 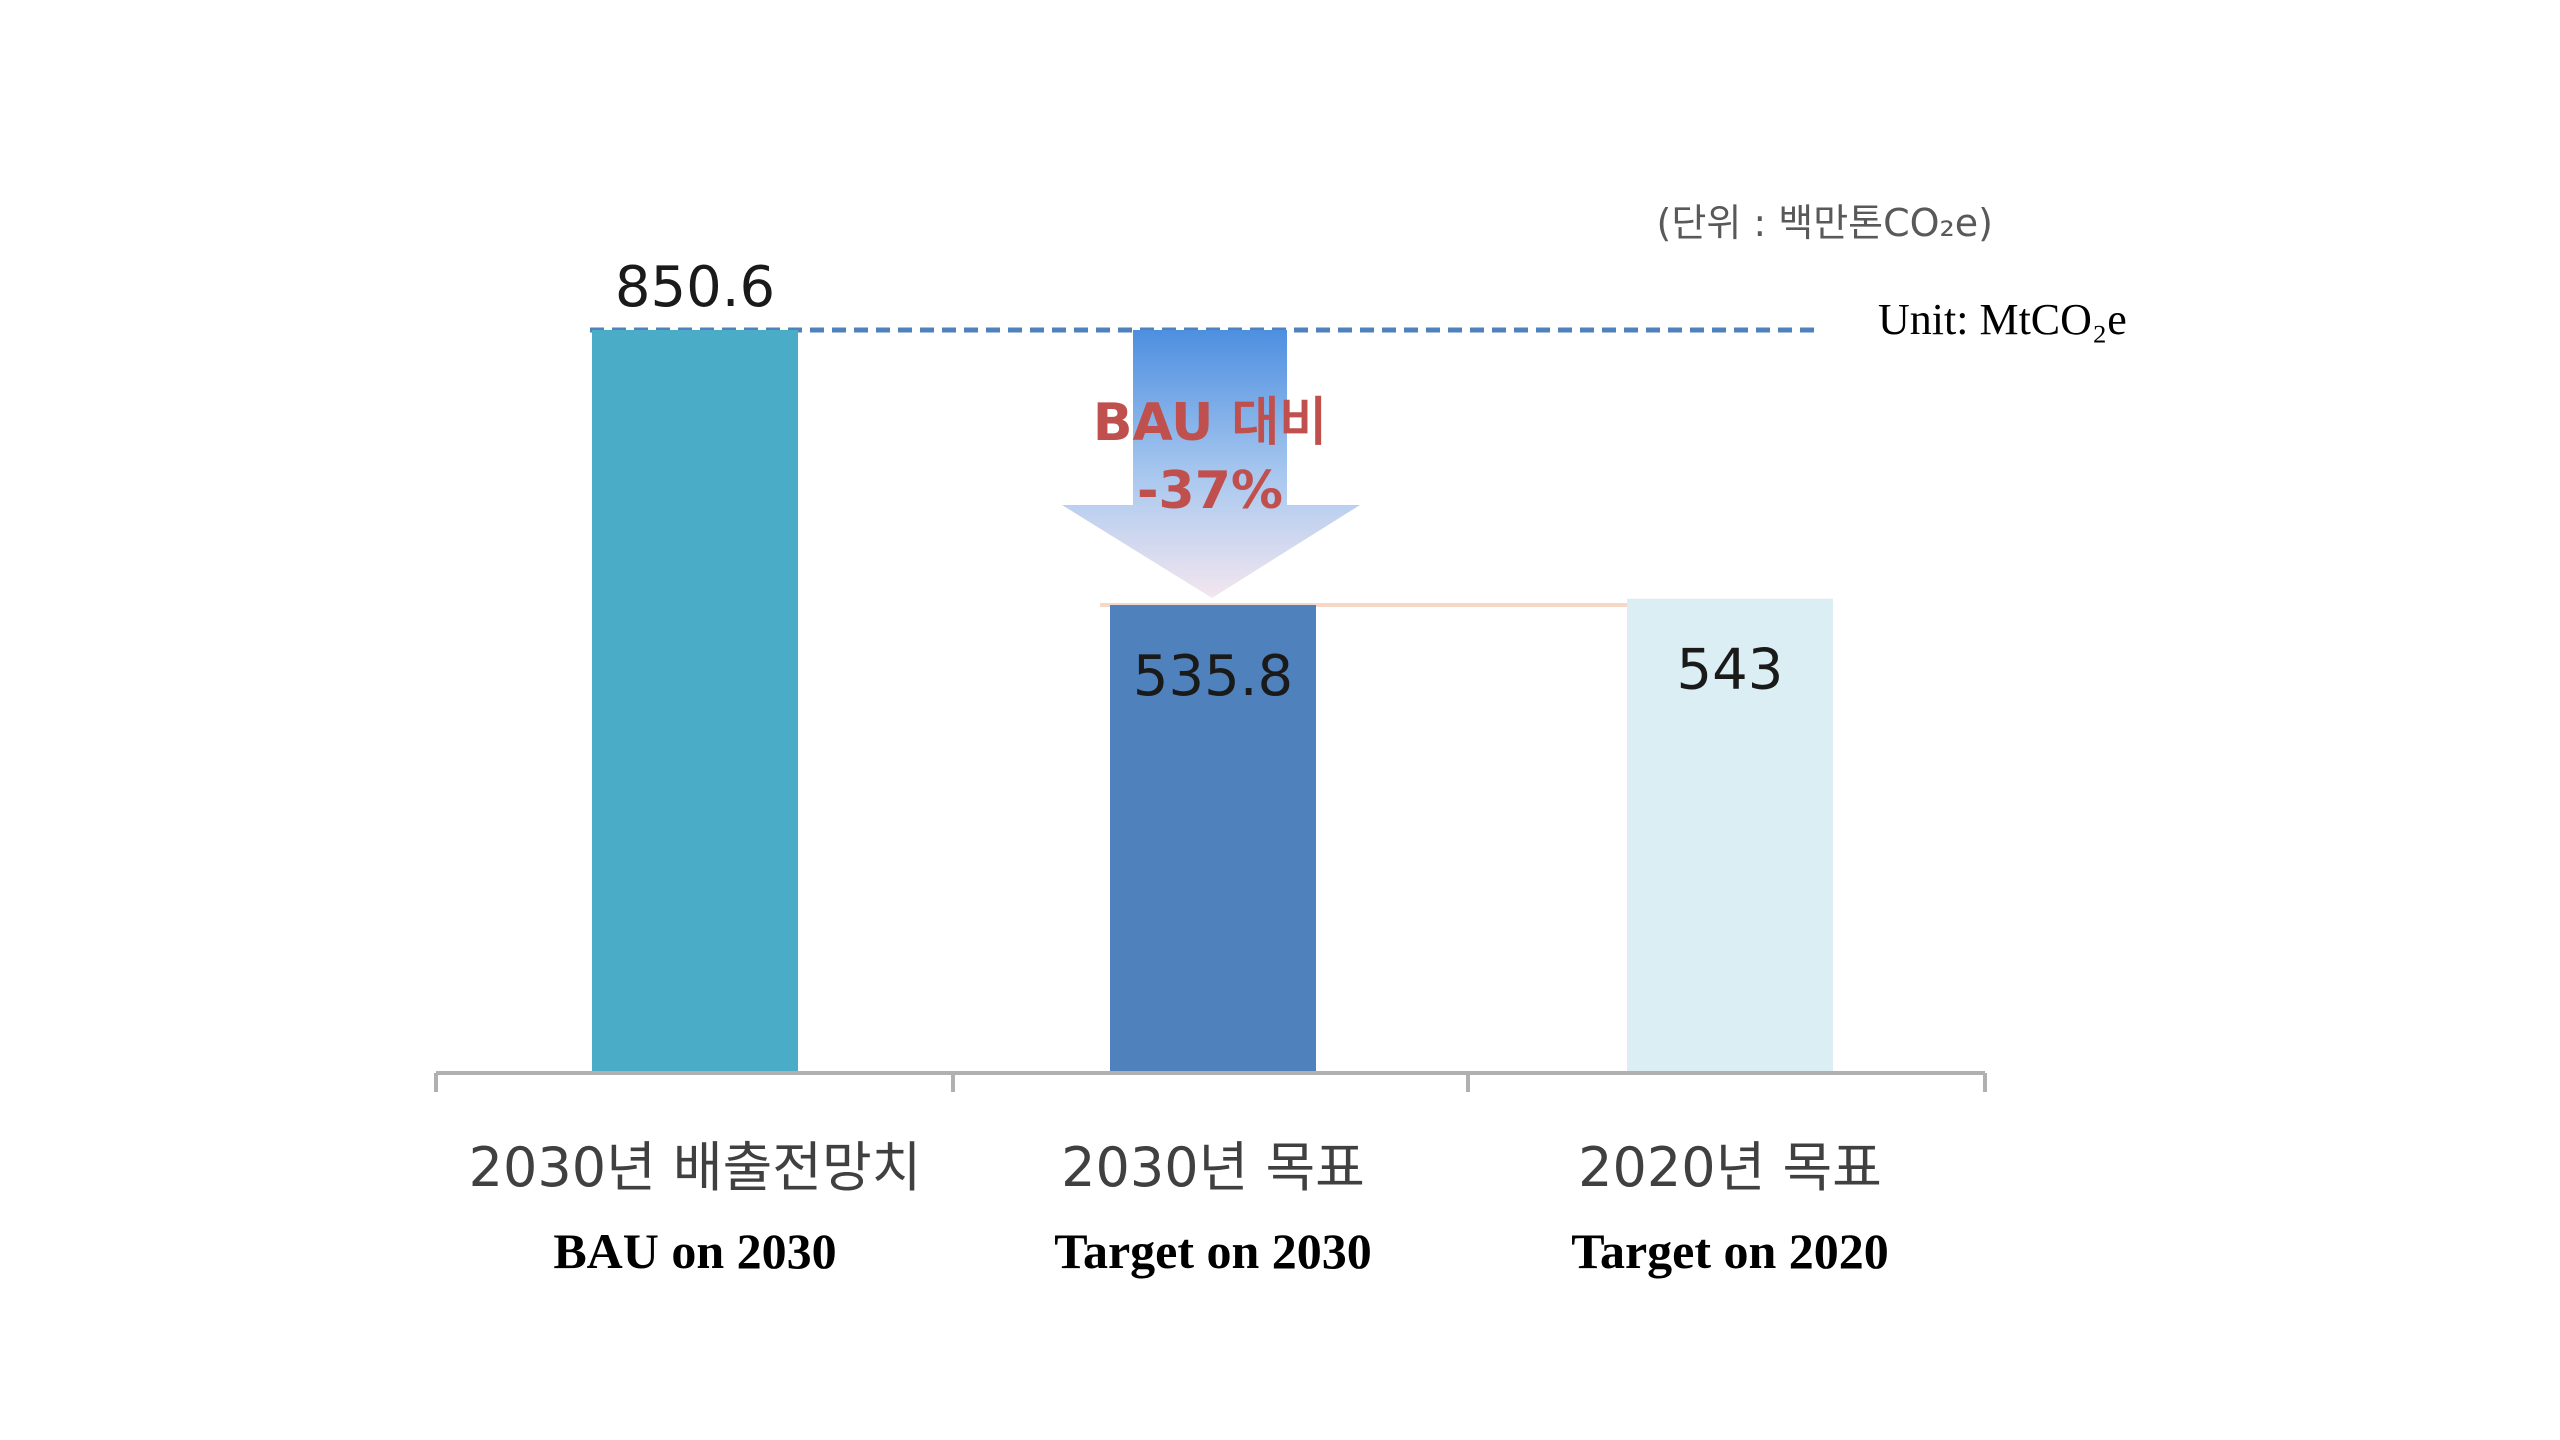 I want to click on category-label-korean: 2030년 목표, so click(x=1213, y=1167).